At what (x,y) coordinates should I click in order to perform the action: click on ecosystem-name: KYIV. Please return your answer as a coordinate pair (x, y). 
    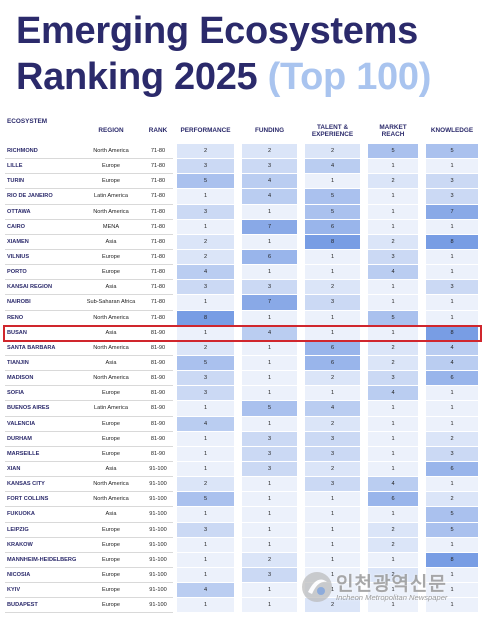
    Looking at the image, I should click on (42, 591).